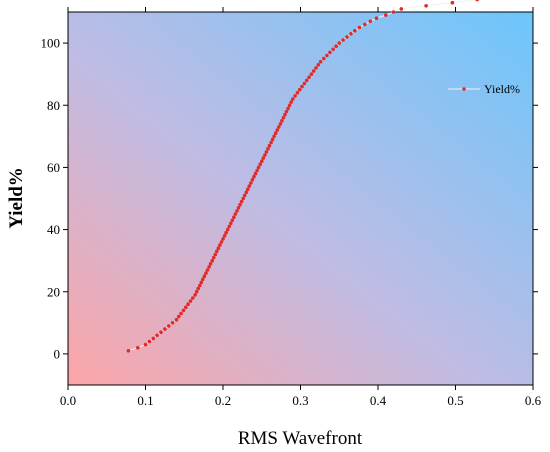  Describe the element at coordinates (223, 400) in the screenshot. I see `x-tick-label: 0.2` at that location.